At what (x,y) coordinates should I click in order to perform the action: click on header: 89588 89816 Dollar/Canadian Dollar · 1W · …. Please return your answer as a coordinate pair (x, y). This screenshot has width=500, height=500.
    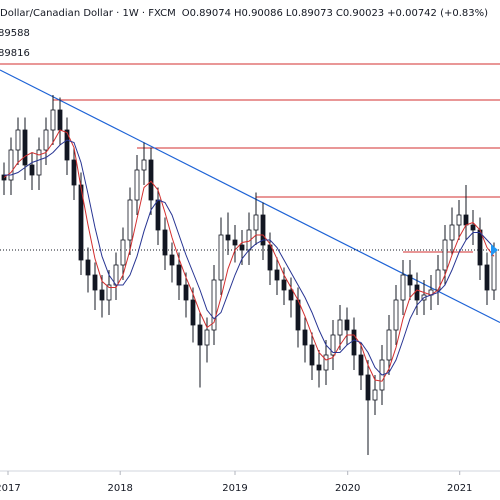
    Looking at the image, I should click on (244, 33).